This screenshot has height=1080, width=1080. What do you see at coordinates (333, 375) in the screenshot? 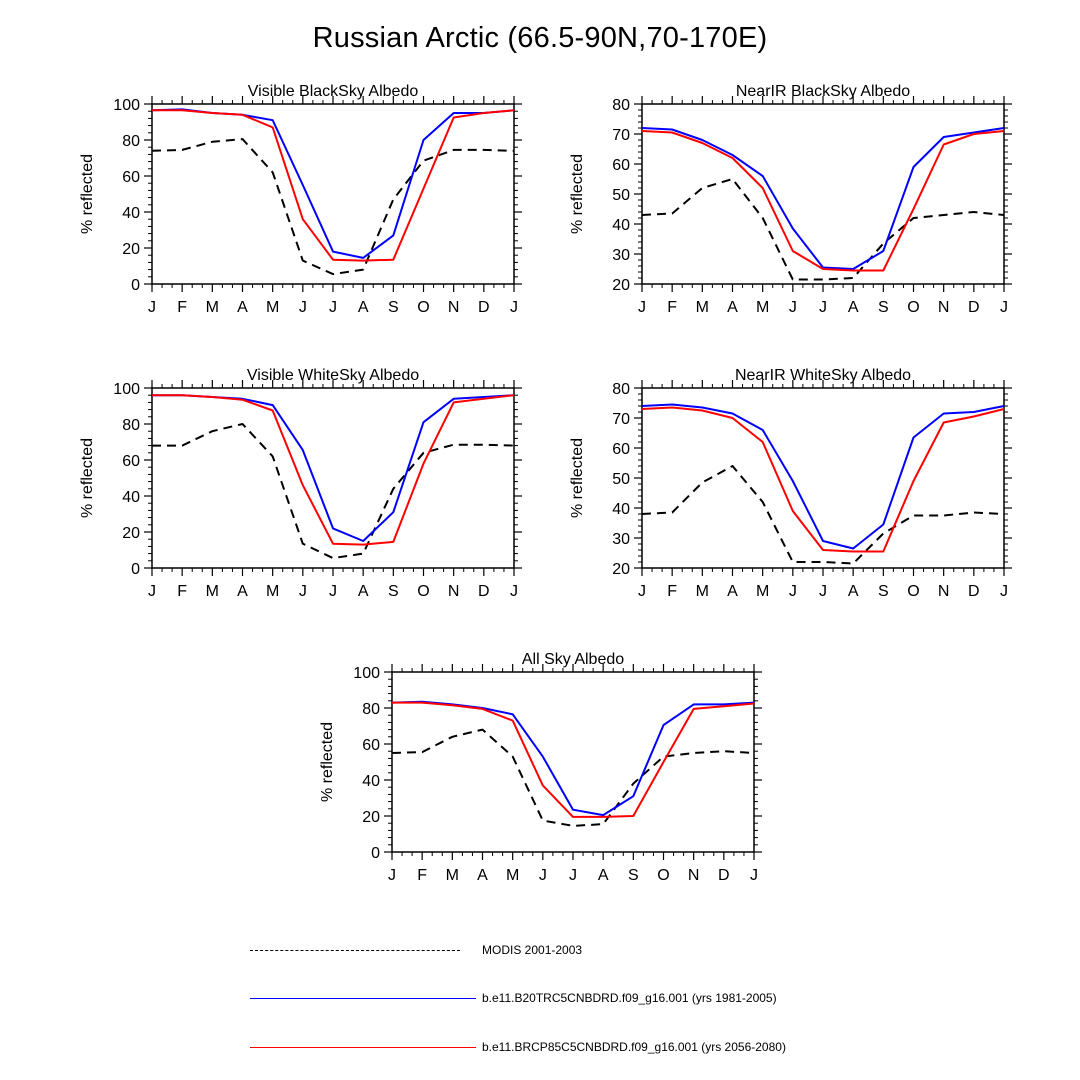
I see `panel-title: Visible WhiteSky Albedo` at bounding box center [333, 375].